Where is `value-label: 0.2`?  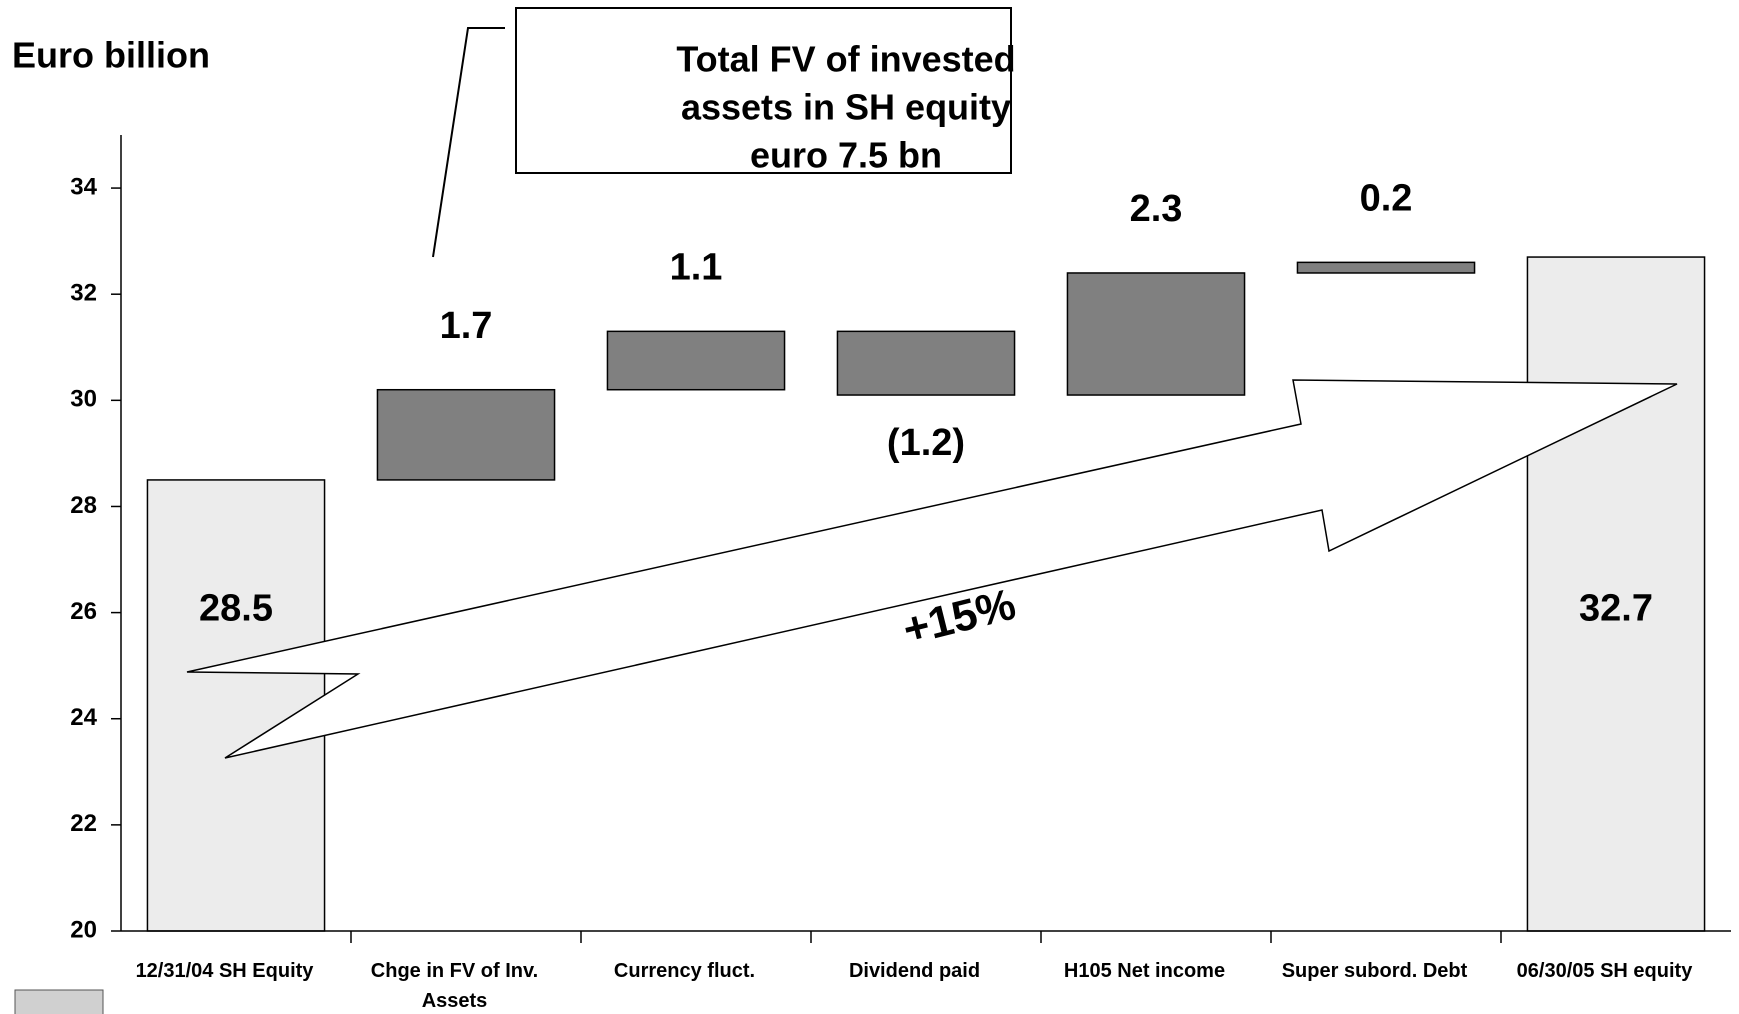
value-label: 0.2 is located at coordinates (1386, 198).